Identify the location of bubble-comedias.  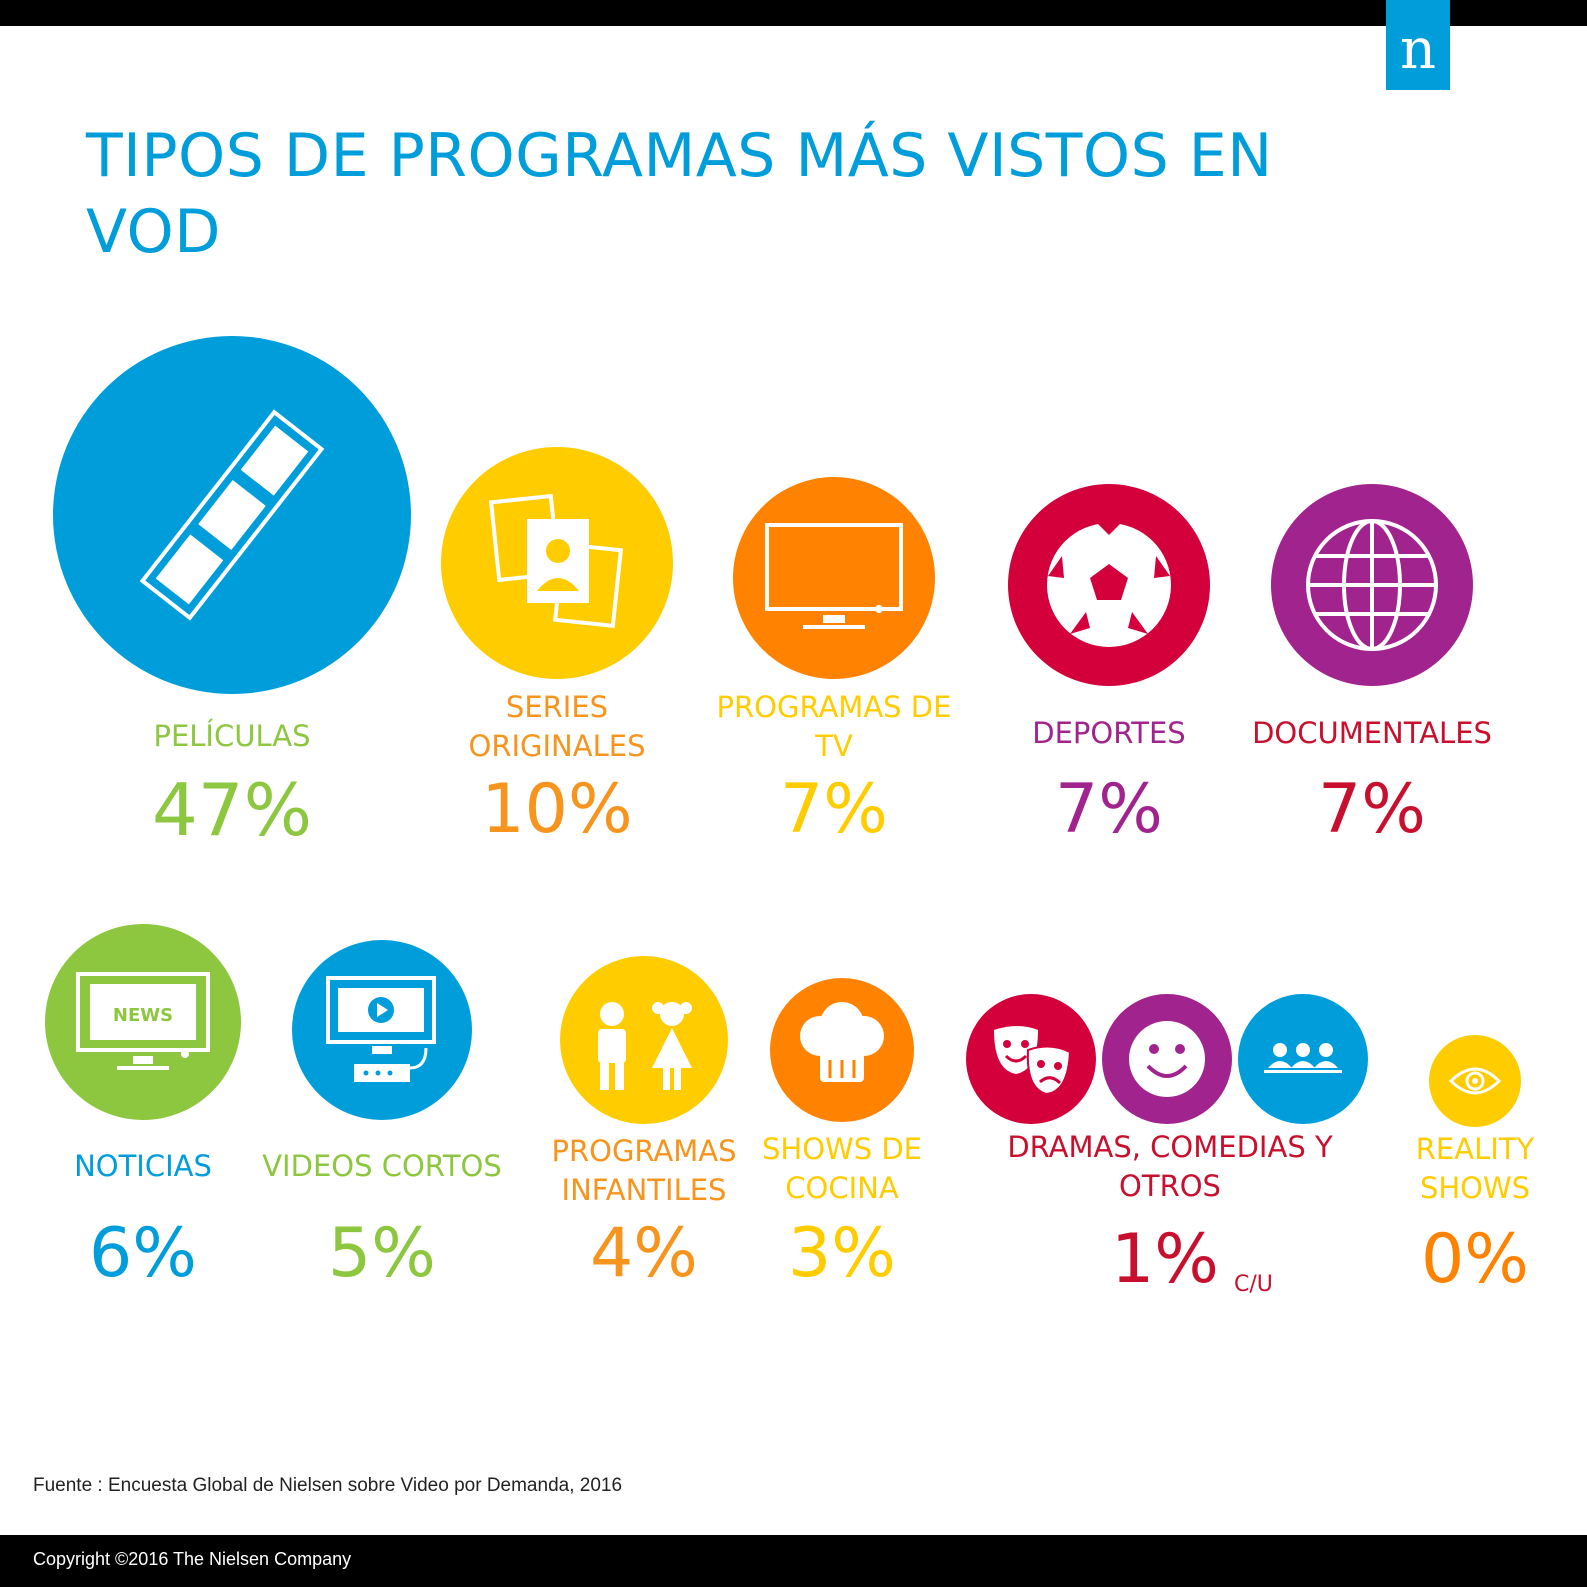
(1167, 1059).